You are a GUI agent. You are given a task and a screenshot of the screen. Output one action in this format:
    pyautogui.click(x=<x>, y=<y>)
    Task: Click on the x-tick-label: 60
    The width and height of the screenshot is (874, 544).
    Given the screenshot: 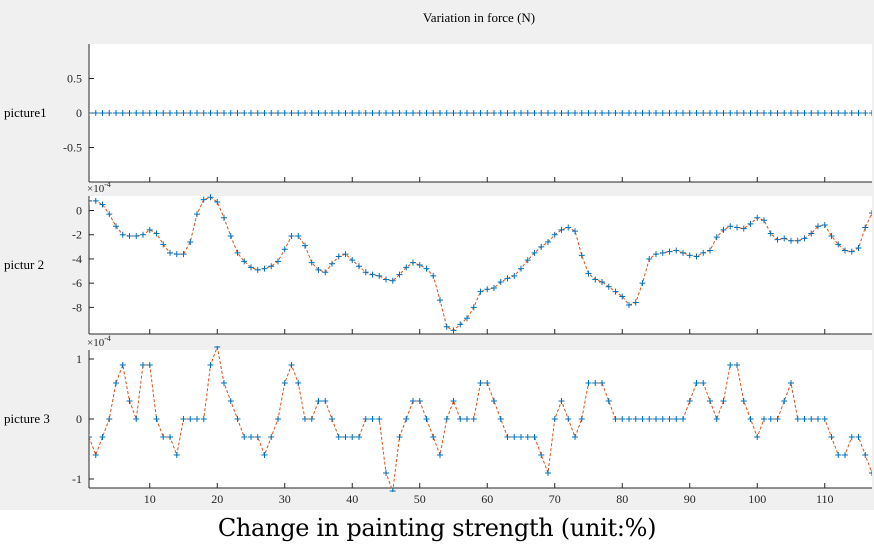 What is the action you would take?
    pyautogui.click(x=487, y=499)
    